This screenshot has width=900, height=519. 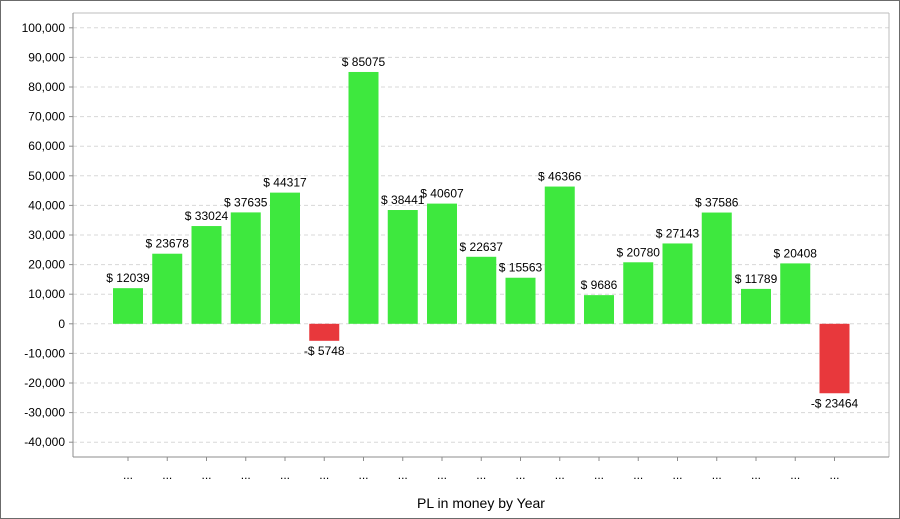 I want to click on bar-value-label: $ 37635, so click(x=246, y=202).